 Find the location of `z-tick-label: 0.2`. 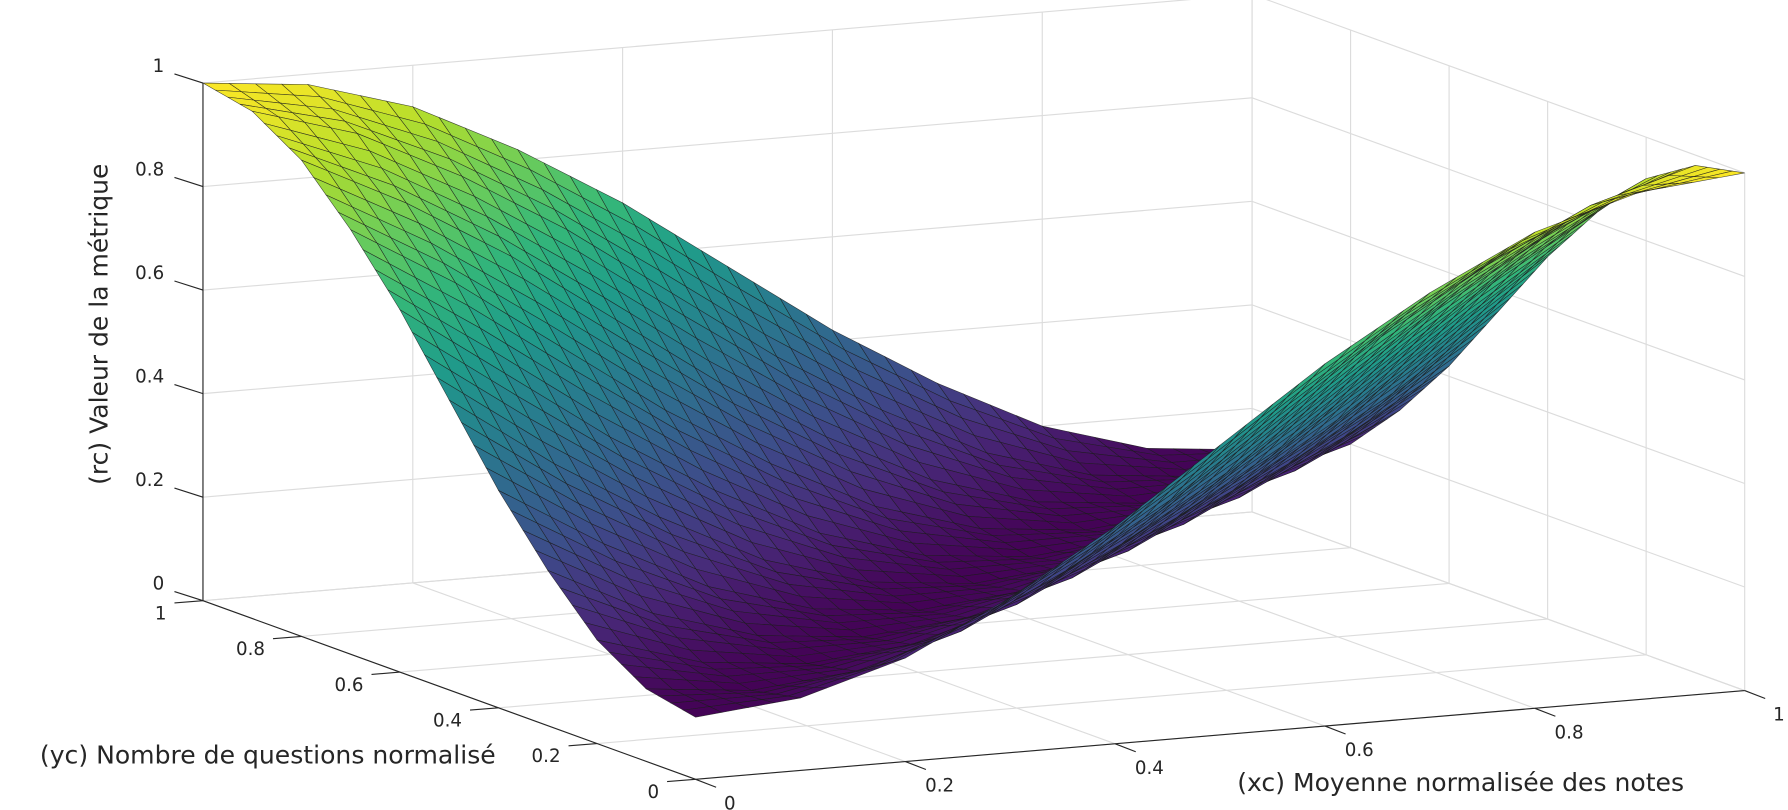

z-tick-label: 0.2 is located at coordinates (149, 480).